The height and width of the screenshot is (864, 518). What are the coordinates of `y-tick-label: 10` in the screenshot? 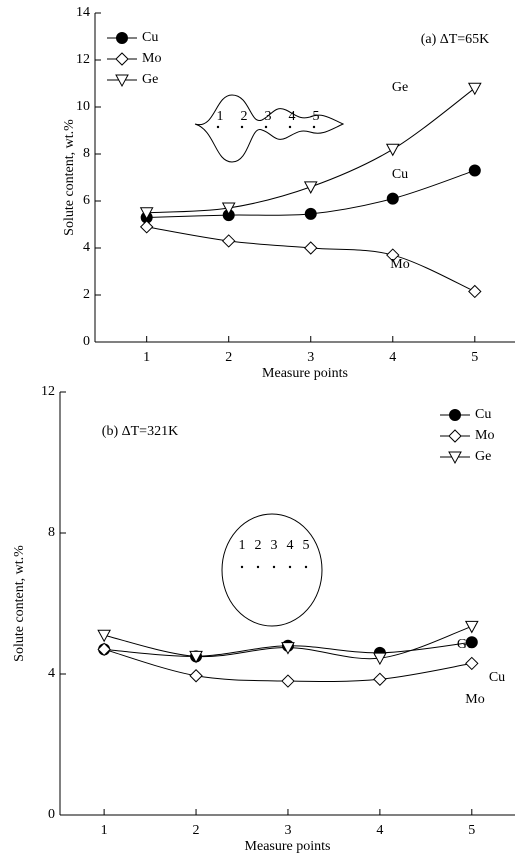 It's located at (83, 106).